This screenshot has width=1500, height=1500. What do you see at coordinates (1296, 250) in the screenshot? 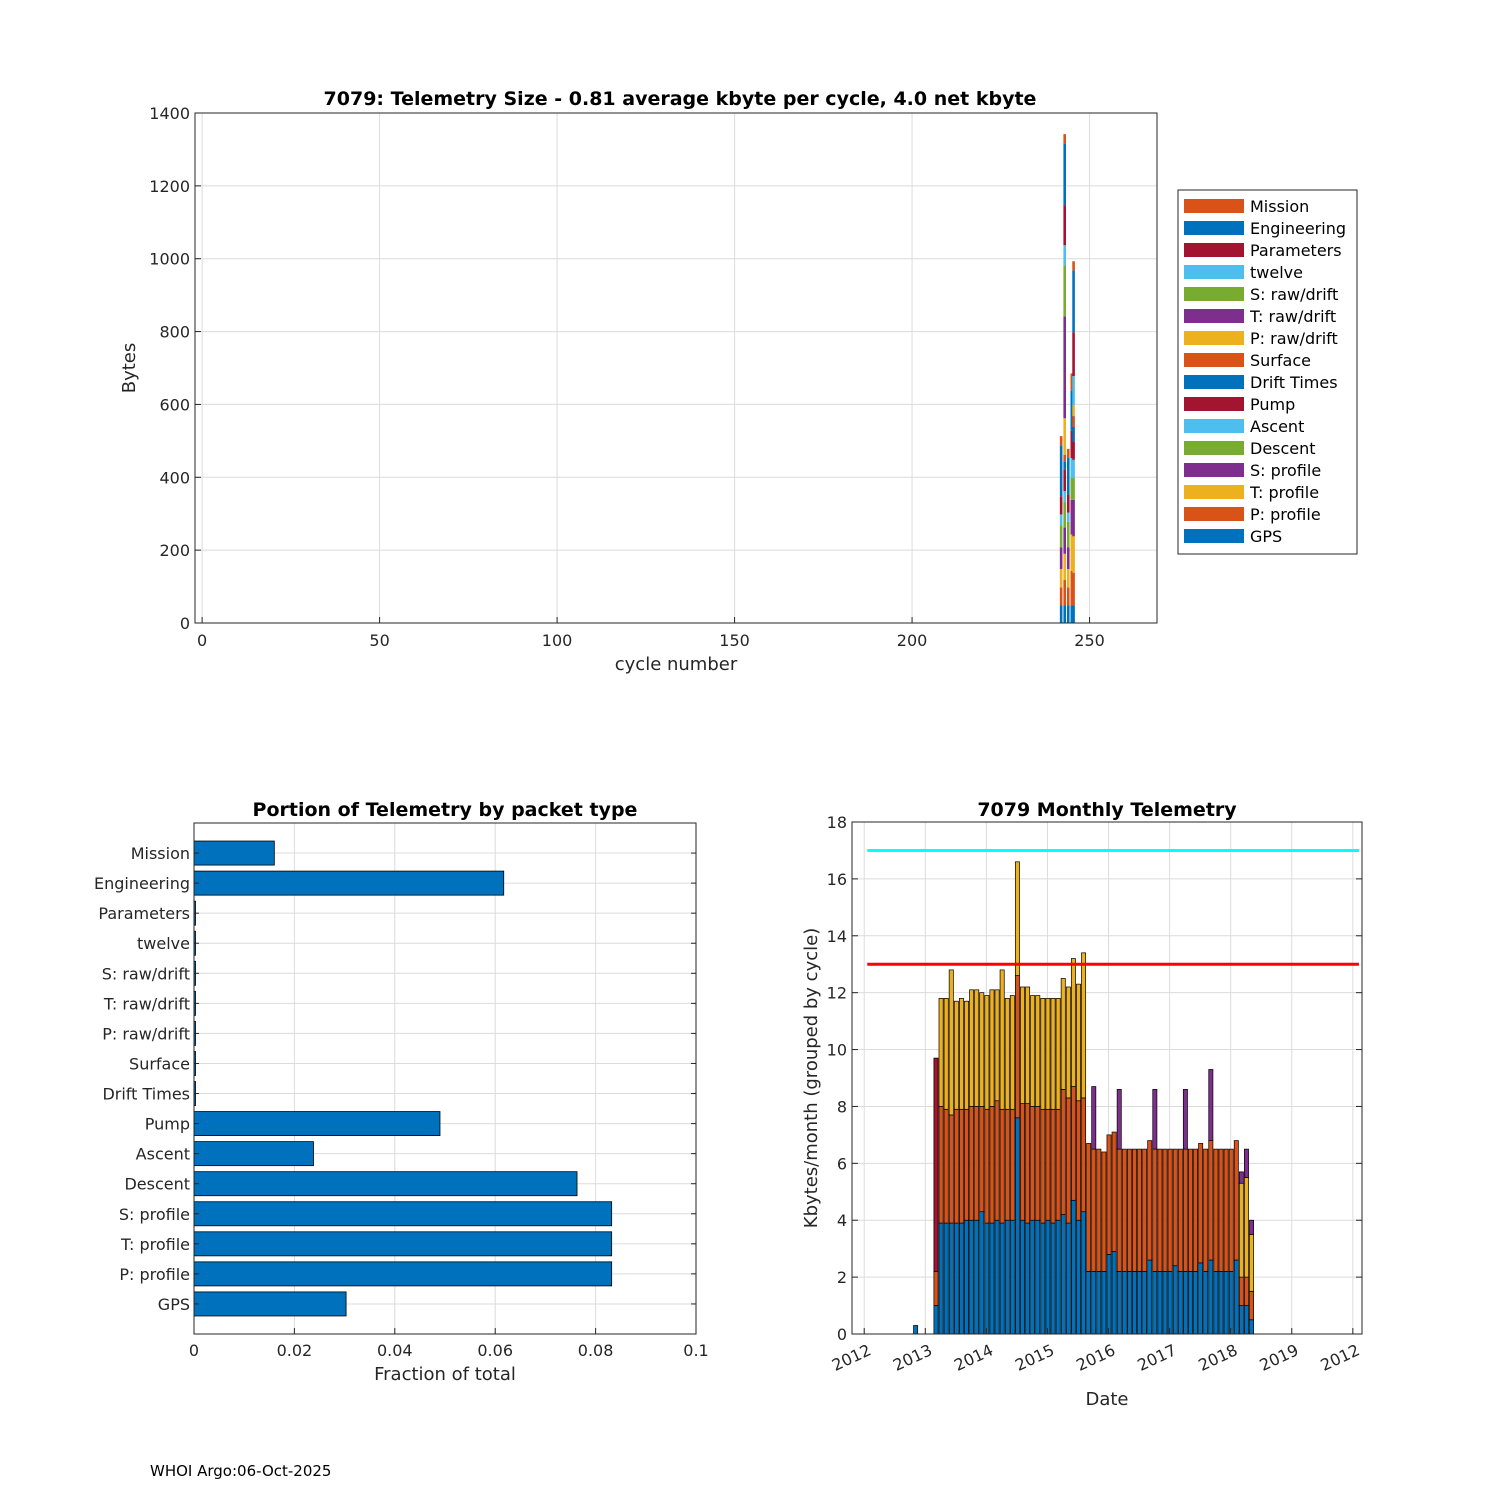
I see `top-legend-label: Parameters` at bounding box center [1296, 250].